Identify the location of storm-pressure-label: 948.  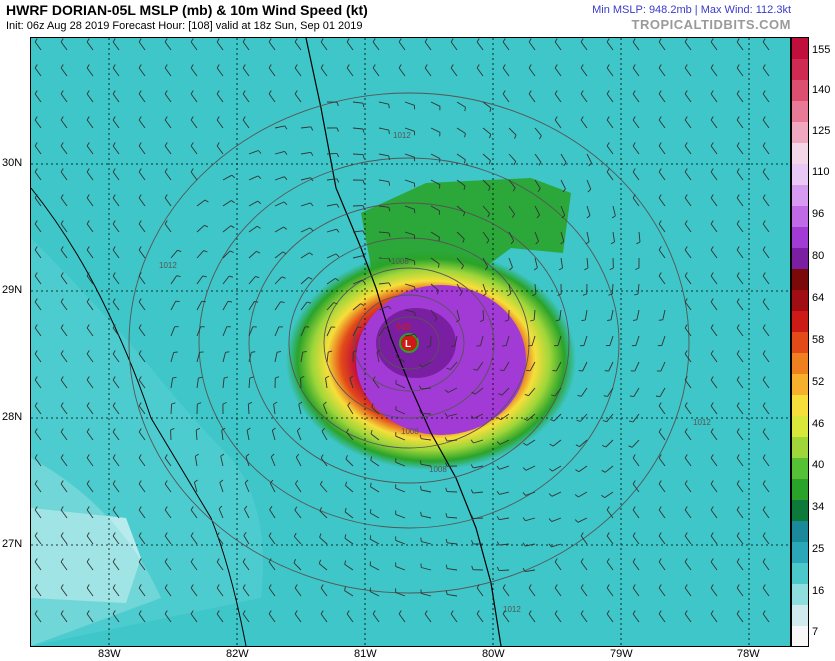
(403, 327).